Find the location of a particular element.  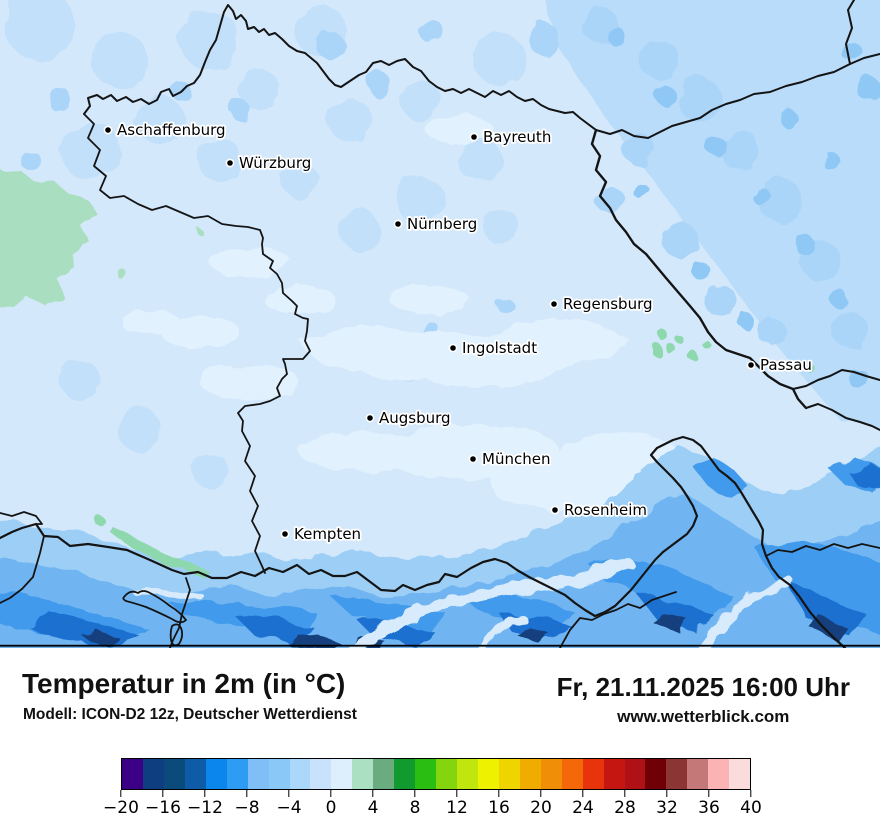

city-marker-ingolstadt: Ingolstadt is located at coordinates (493, 348).